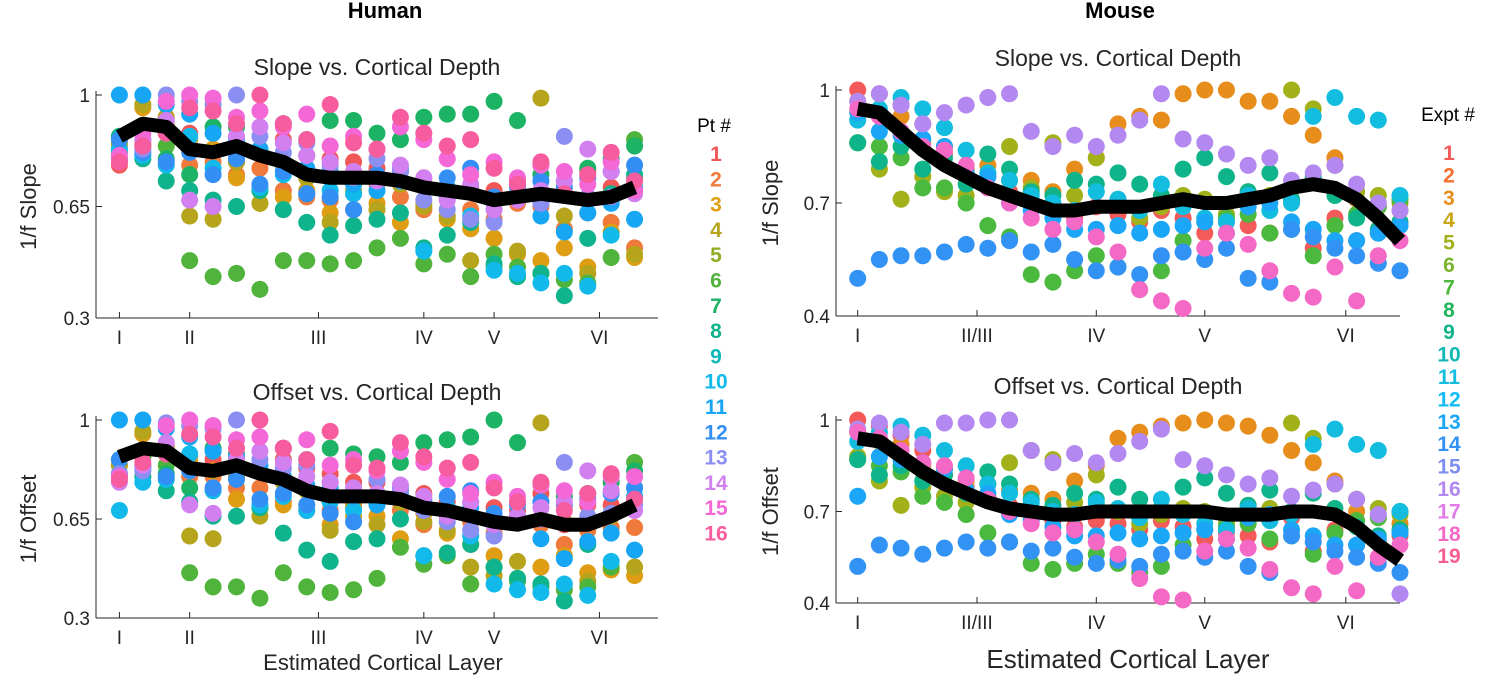 This screenshot has width=1504, height=692. What do you see at coordinates (77, 619) in the screenshot?
I see `y-tick-label: 0.3` at bounding box center [77, 619].